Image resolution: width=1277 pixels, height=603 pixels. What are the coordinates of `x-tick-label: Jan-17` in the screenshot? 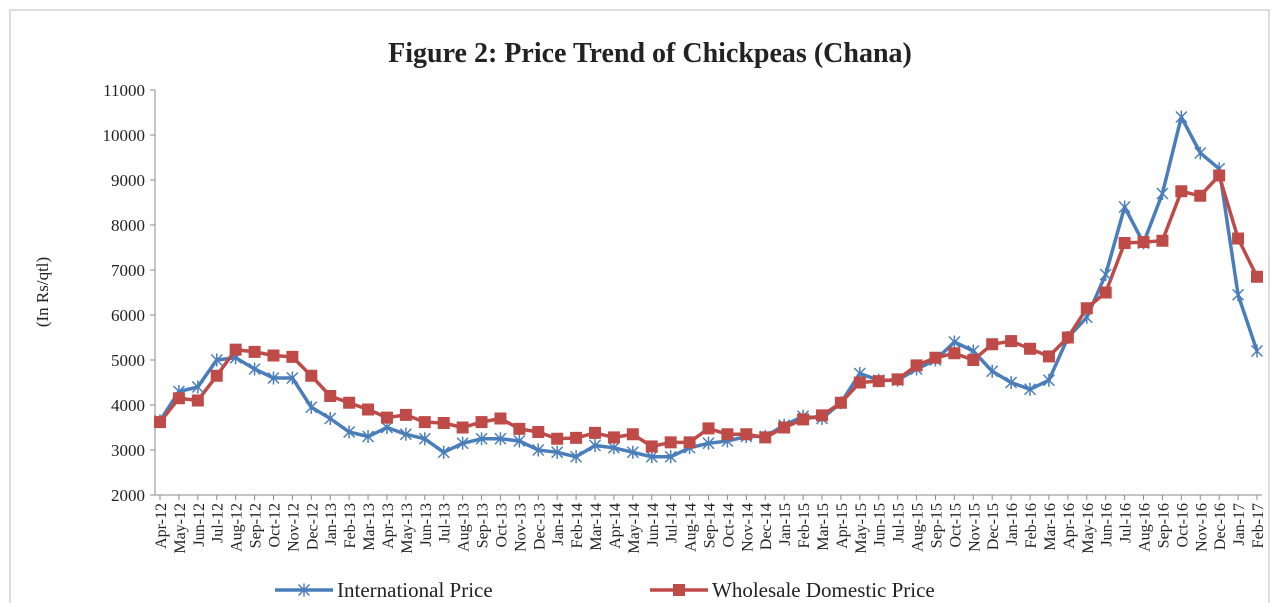 It's located at (1239, 524).